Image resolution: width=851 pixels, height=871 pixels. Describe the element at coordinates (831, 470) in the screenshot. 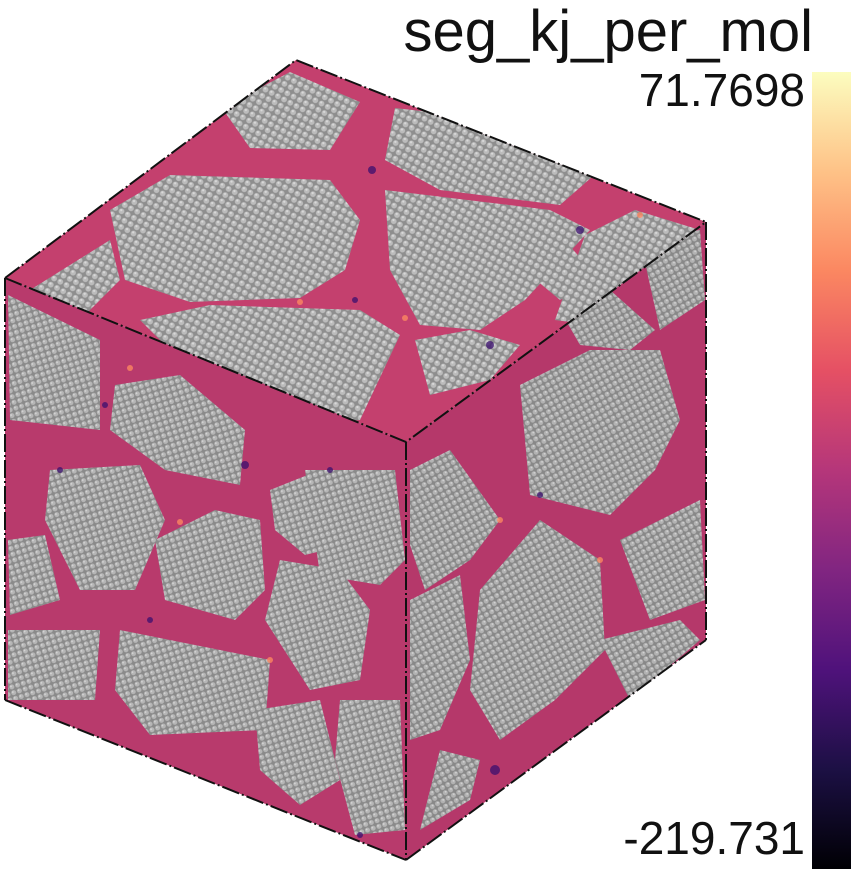

I see `colorbar-gradient` at that location.